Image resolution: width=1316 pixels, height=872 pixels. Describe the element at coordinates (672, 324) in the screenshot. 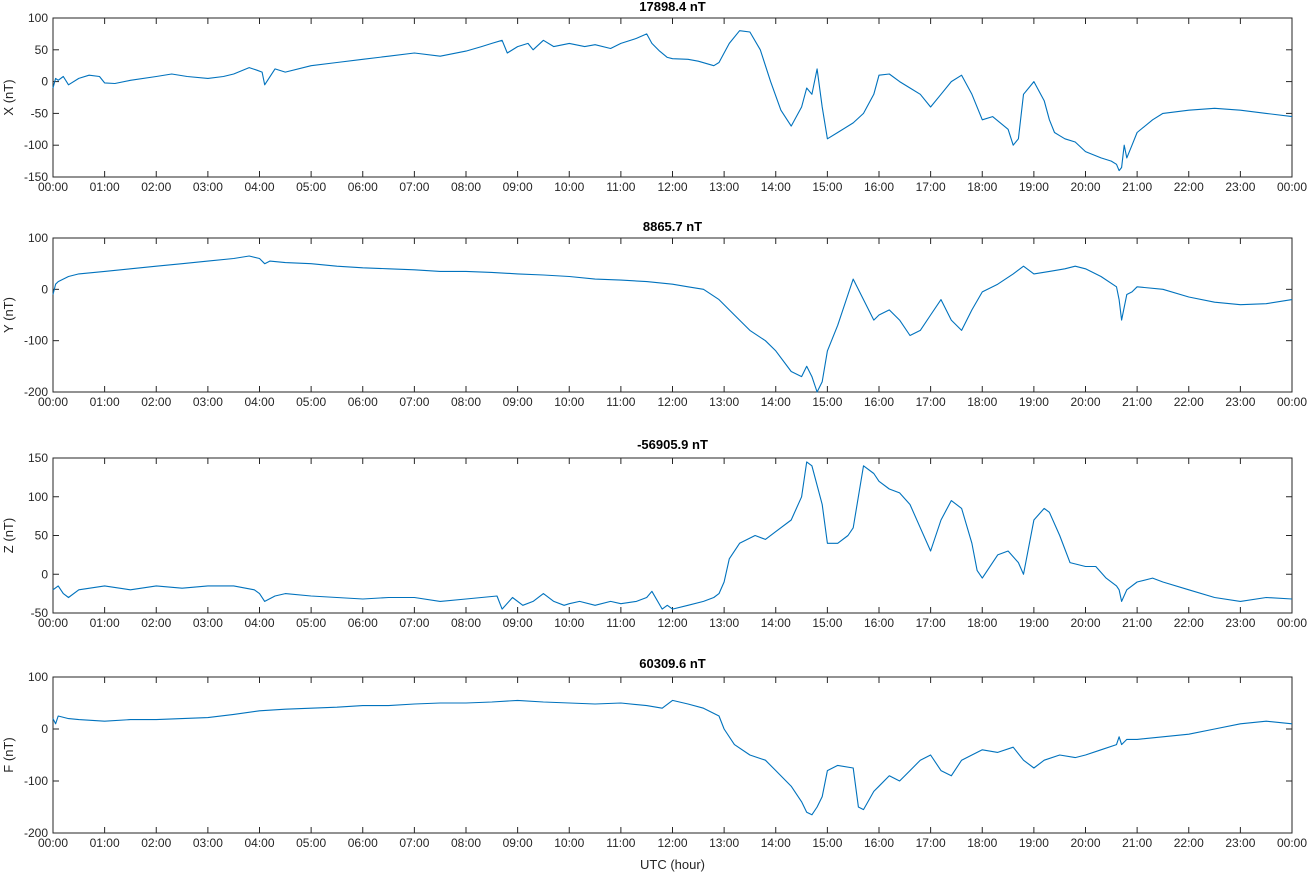

I see `series-line` at that location.